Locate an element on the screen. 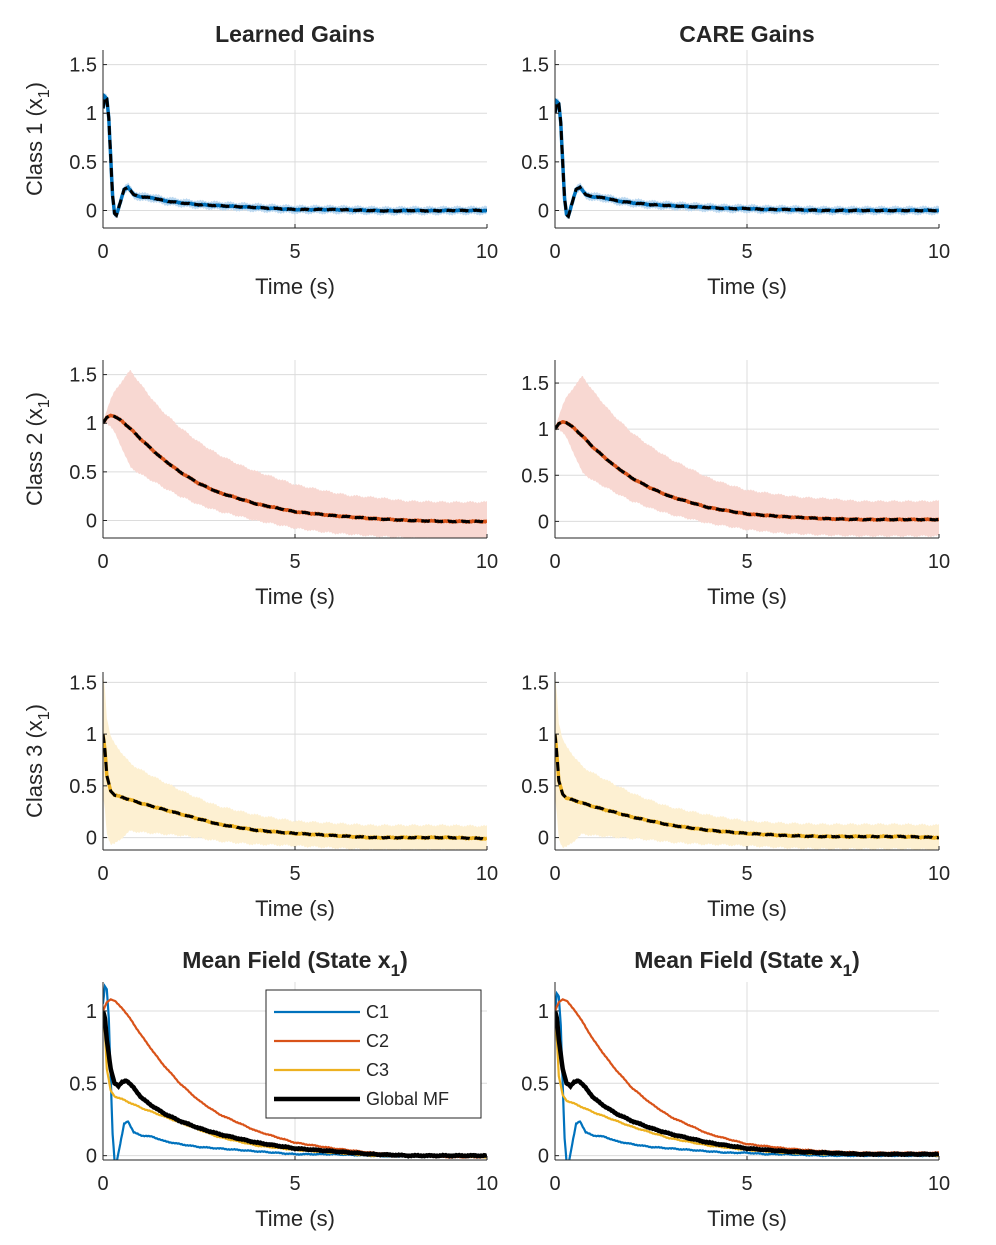 The image size is (996, 1245). subplot-p31: 0 5 10 0 0.5 1 1.5 Time (s) Class 3 (x1) is located at coordinates (260, 796).